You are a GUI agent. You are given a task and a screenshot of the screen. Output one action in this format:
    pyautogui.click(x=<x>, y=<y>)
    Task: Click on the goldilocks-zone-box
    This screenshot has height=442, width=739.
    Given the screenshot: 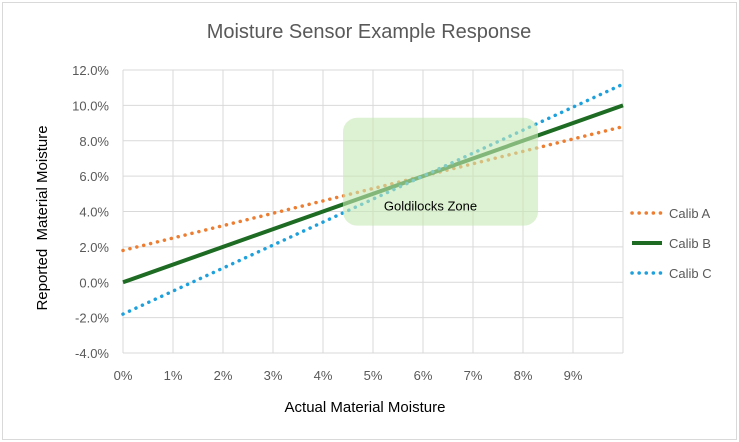 What is the action you would take?
    pyautogui.click(x=440, y=171)
    